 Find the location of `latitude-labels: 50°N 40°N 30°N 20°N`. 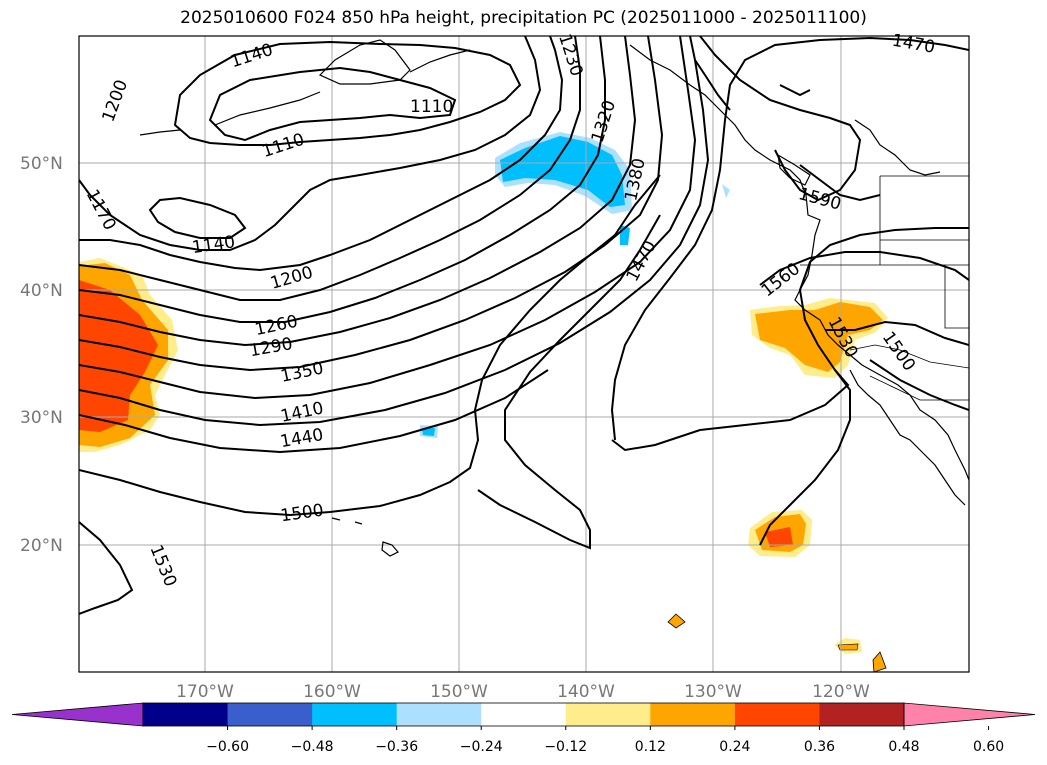

latitude-labels: 50°N 40°N 30°N 20°N is located at coordinates (41, 355).